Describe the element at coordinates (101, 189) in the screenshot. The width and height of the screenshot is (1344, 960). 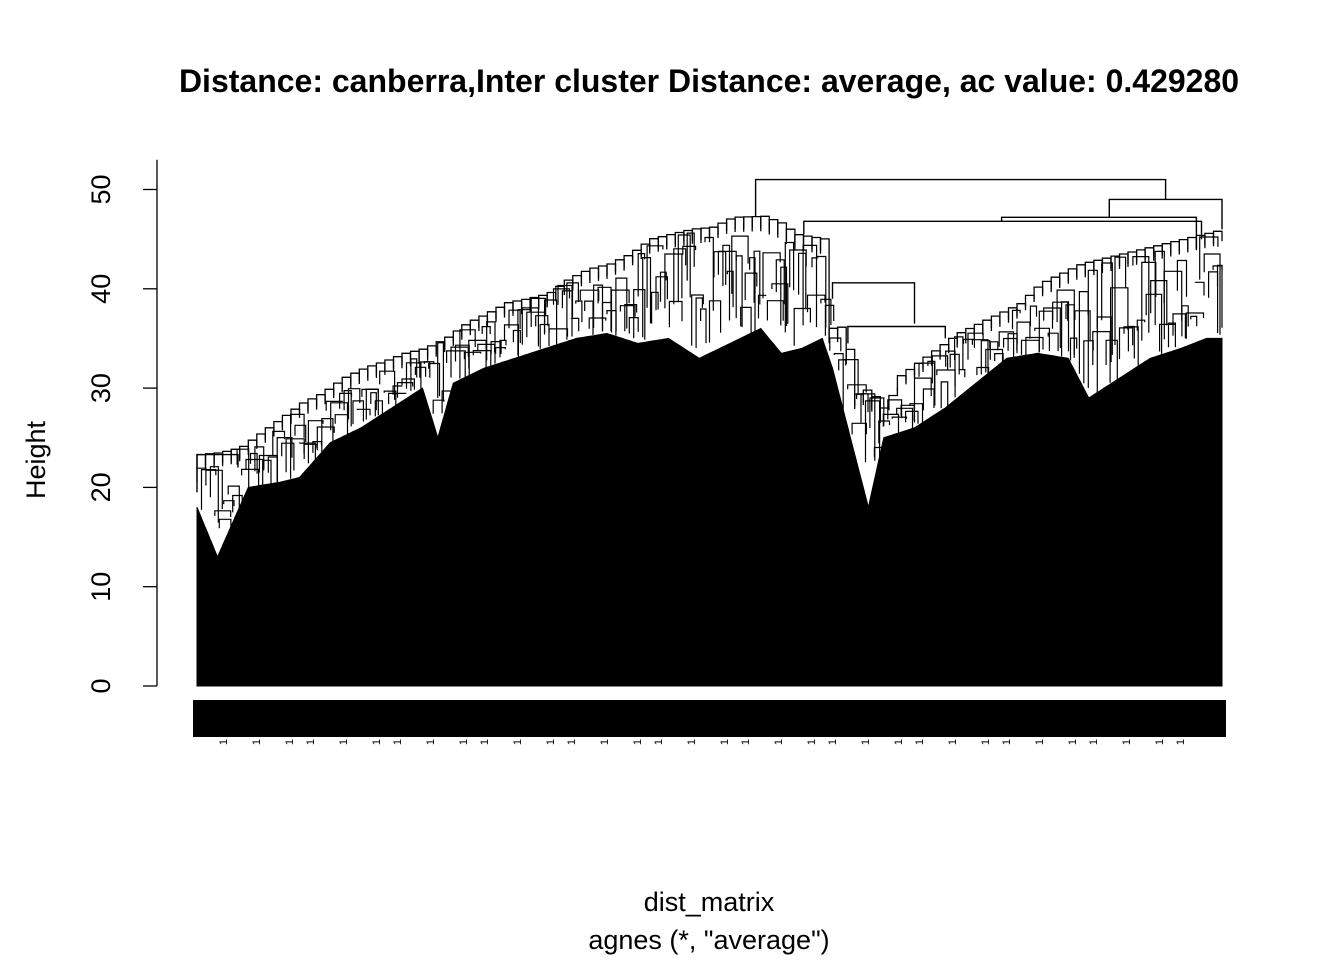
I see `y-tick-label: 50` at that location.